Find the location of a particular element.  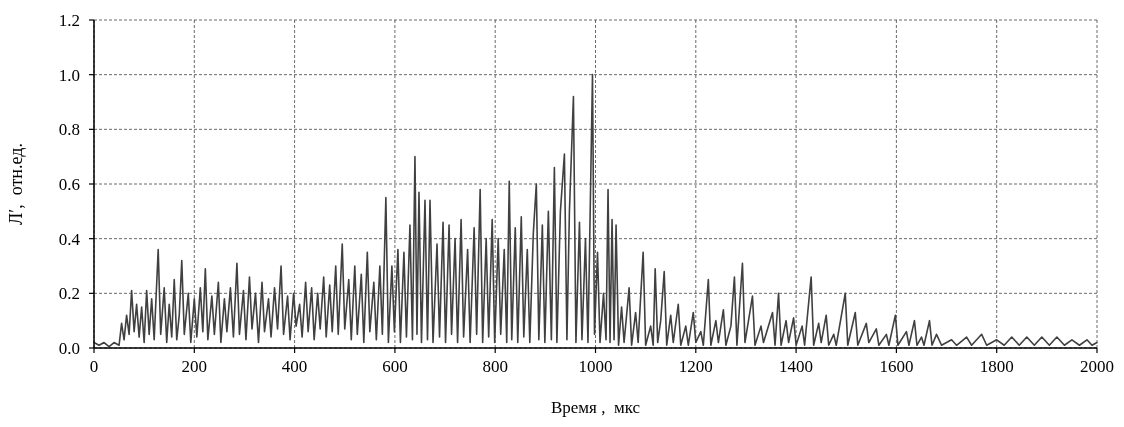

y-tick-label: 1.0 is located at coordinates (69, 75).